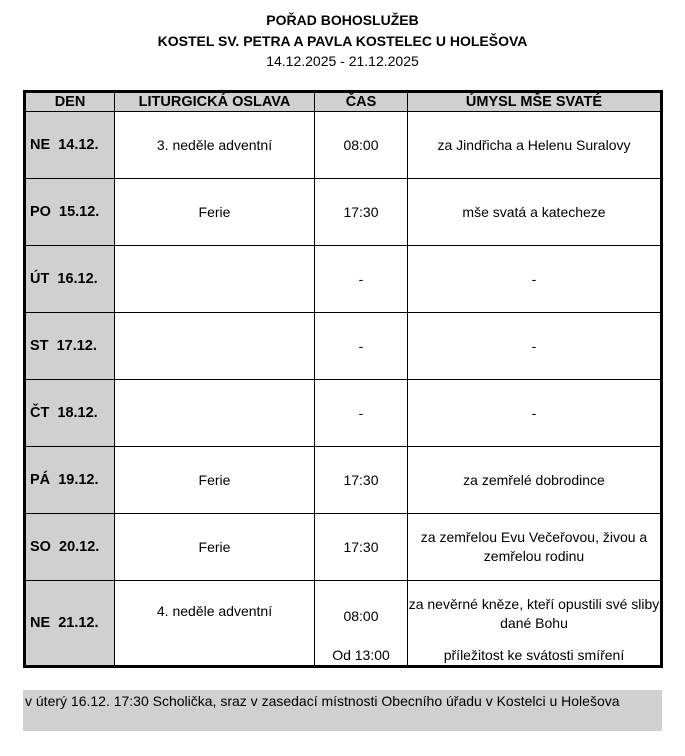 The height and width of the screenshot is (756, 685). Describe the element at coordinates (69, 480) in the screenshot. I see `day-cell: PÁ 19.12.` at that location.